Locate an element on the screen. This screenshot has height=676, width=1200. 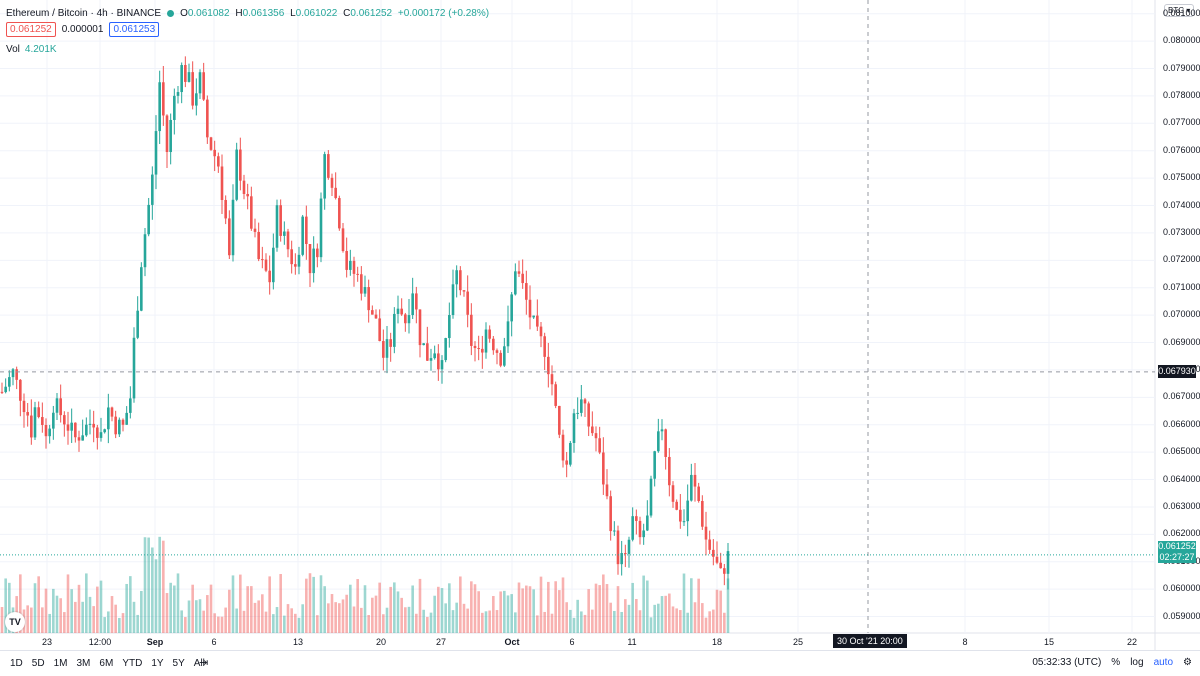
high-value: 0.061356 is located at coordinates (263, 13).